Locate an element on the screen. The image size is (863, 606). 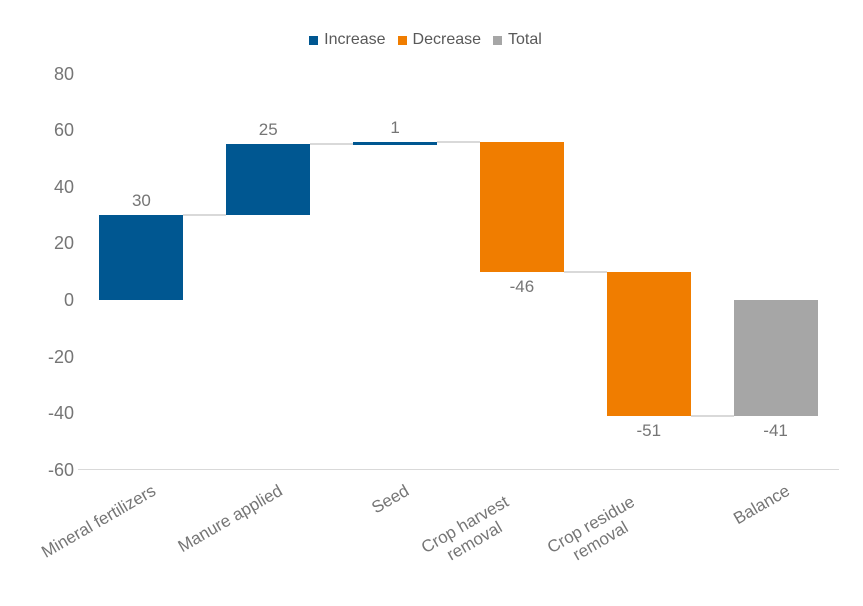
bar-crop-residue-removal is located at coordinates (648, 344).